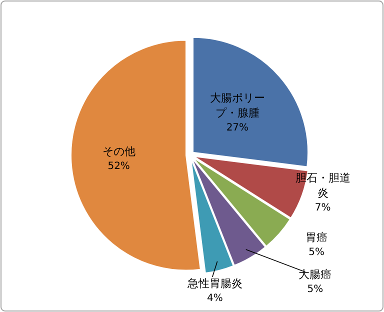 The width and height of the screenshot is (384, 312). Describe the element at coordinates (323, 185) in the screenshot. I see `slice-label: 胆石・胆道炎` at that location.